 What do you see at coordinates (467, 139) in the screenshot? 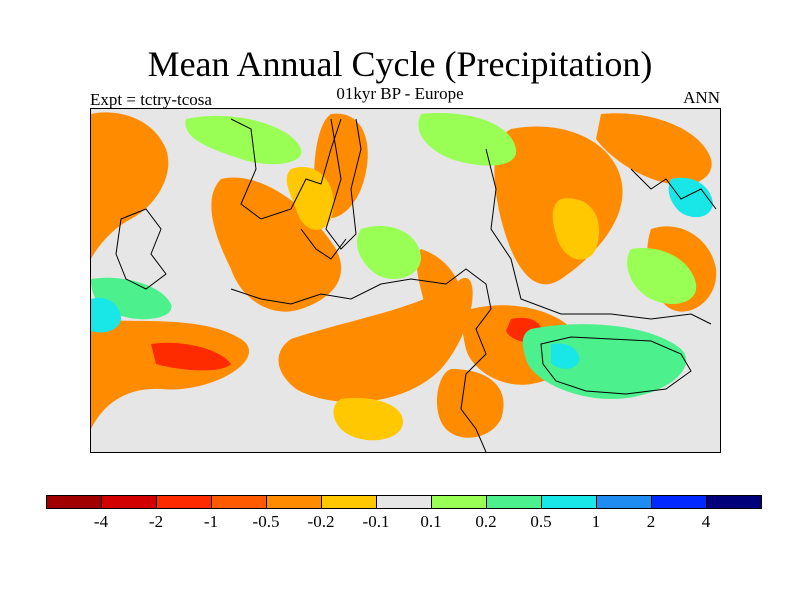
I see `wet-region-north-sea` at bounding box center [467, 139].